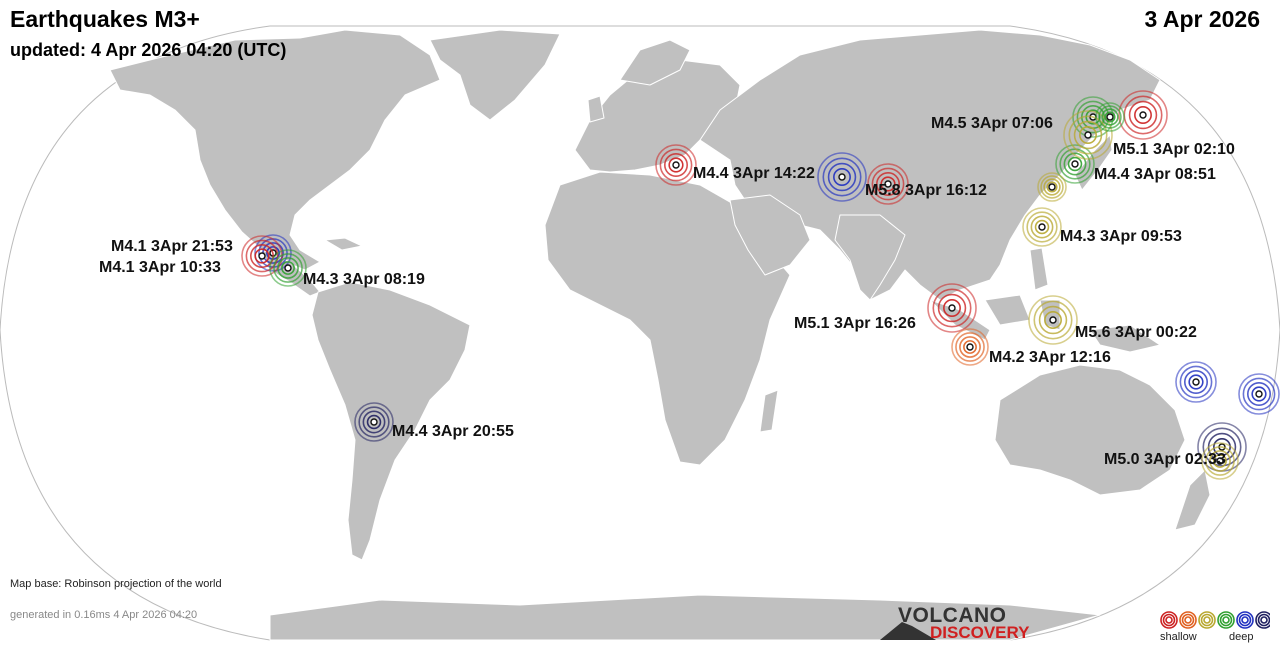 This screenshot has height=650, width=1280. Describe the element at coordinates (1174, 149) in the screenshot. I see `quake-label: M5.1 3Apr 02:10` at that location.